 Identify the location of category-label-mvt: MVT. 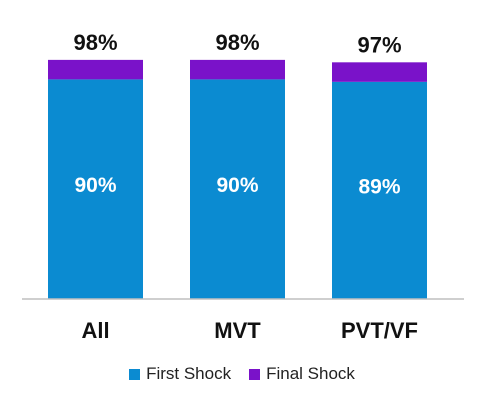
(237, 330).